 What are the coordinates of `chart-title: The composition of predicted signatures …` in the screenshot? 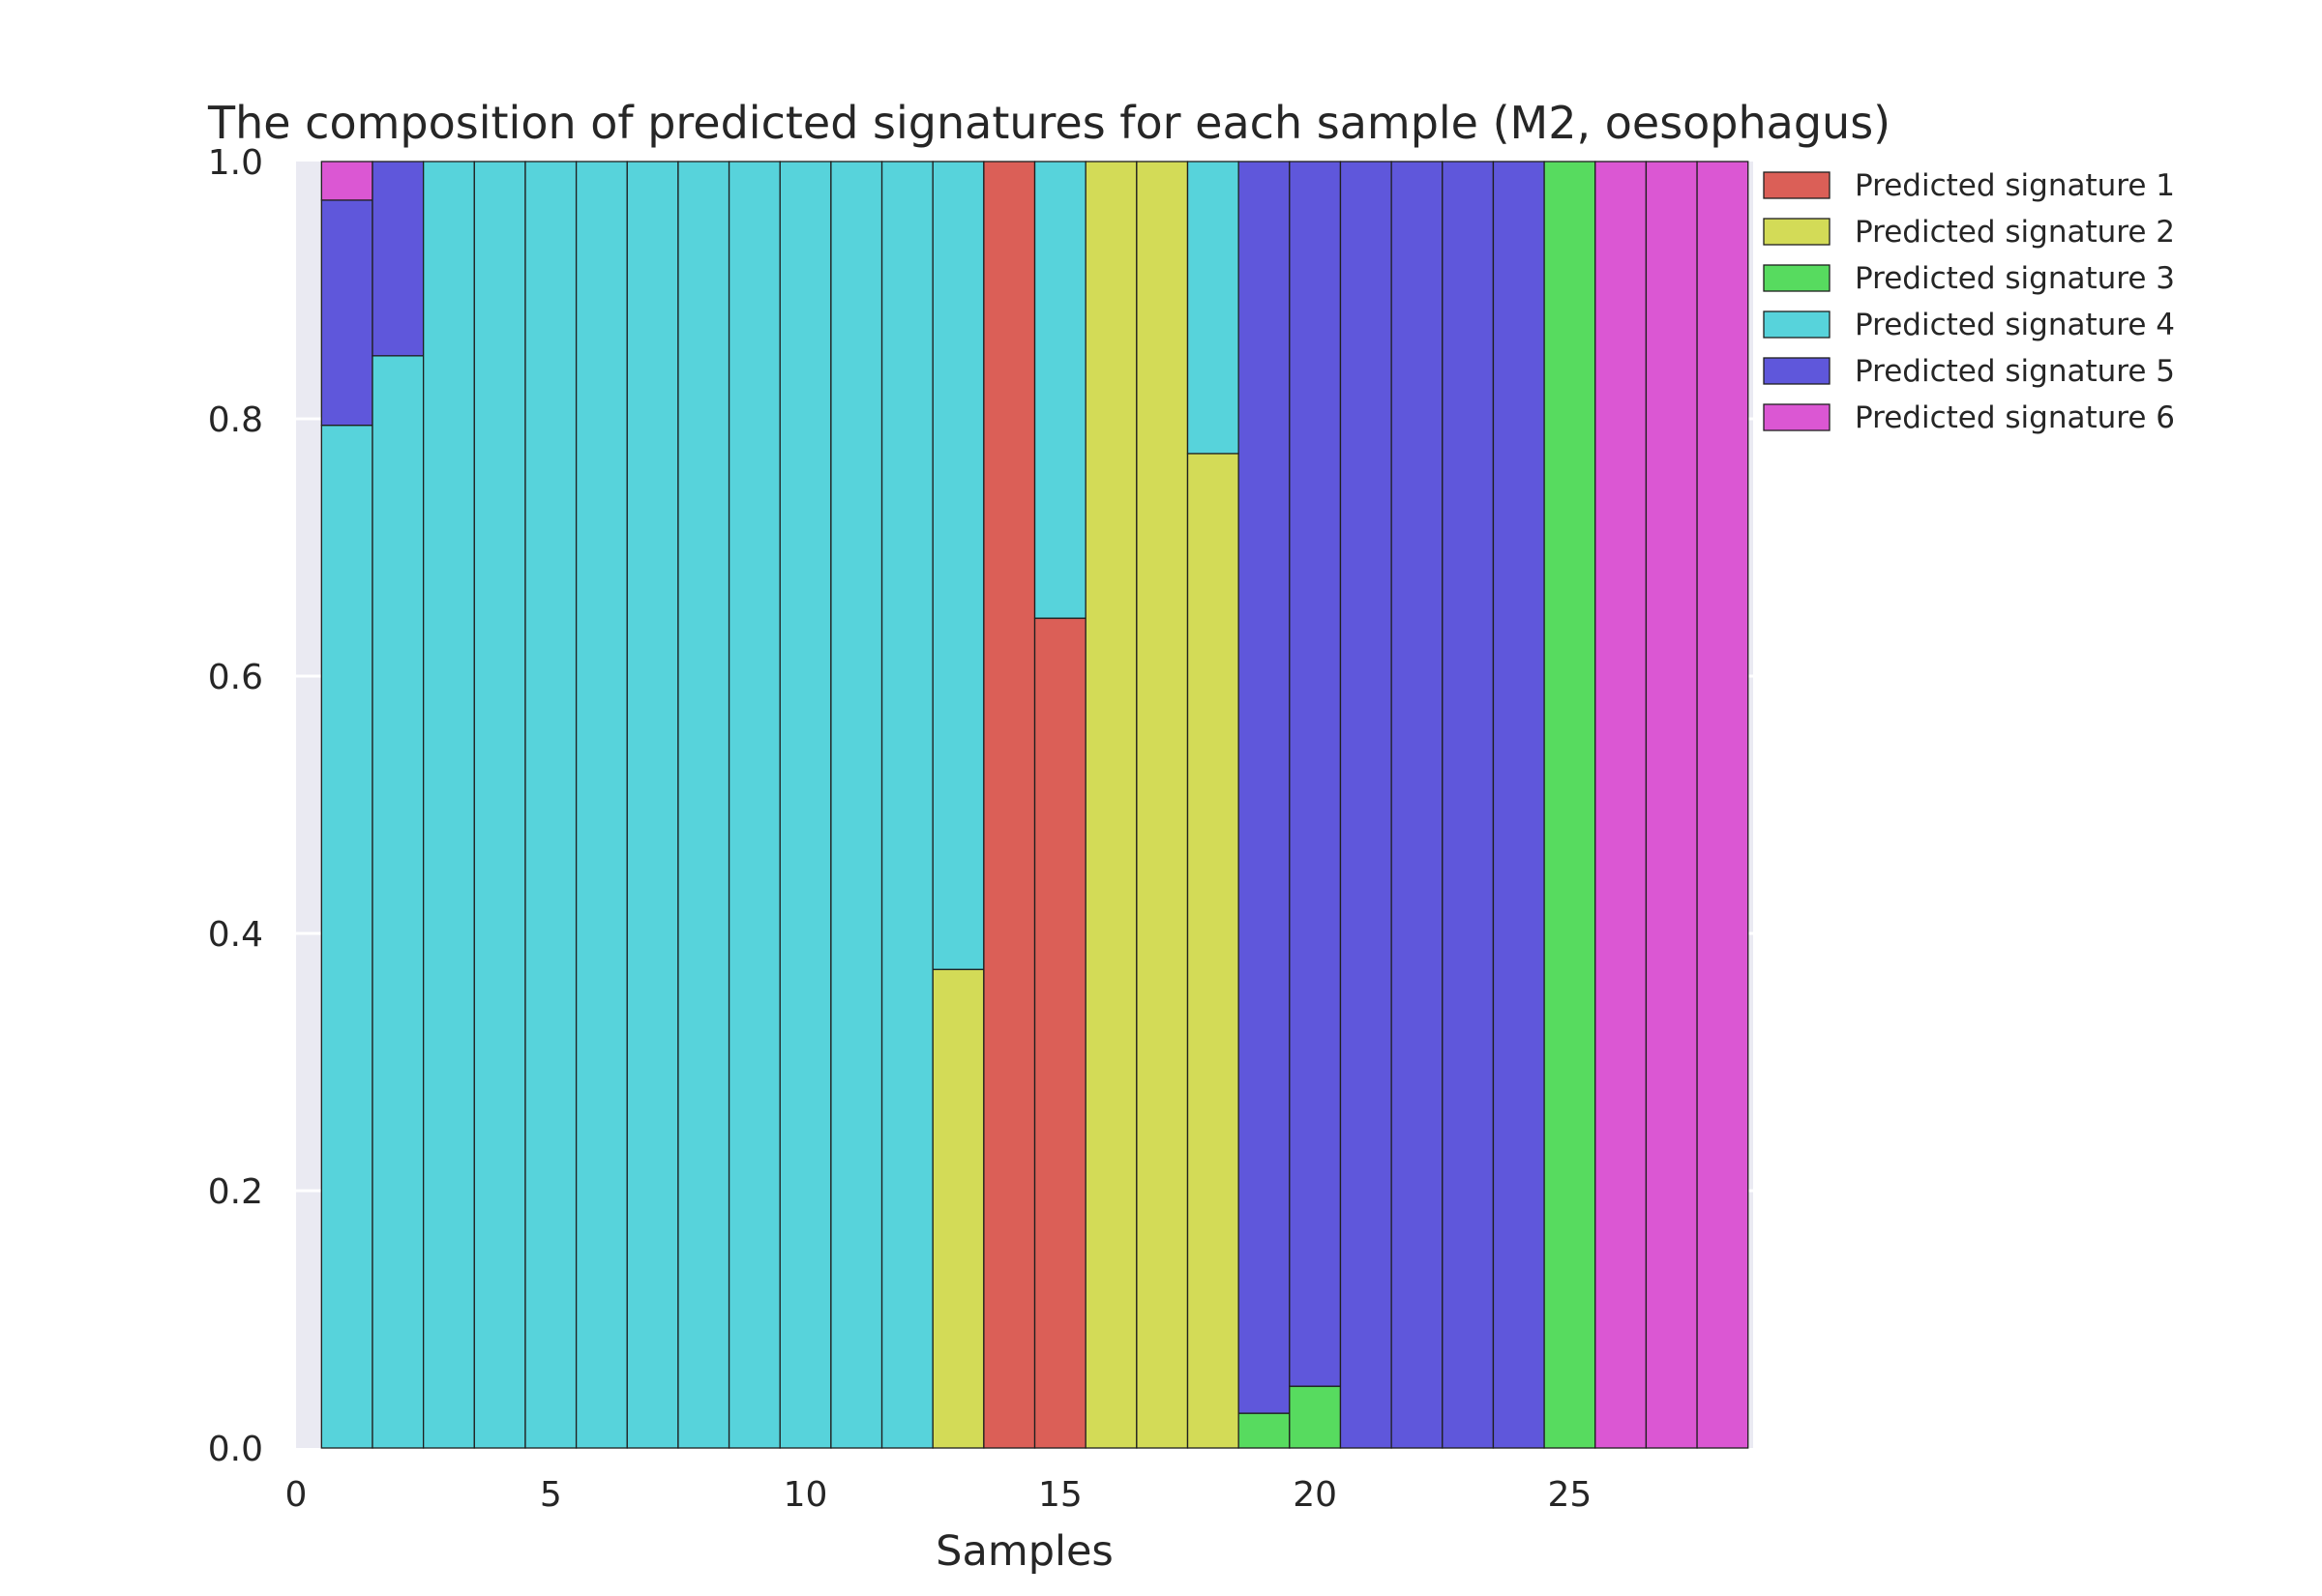 It's located at (1048, 123).